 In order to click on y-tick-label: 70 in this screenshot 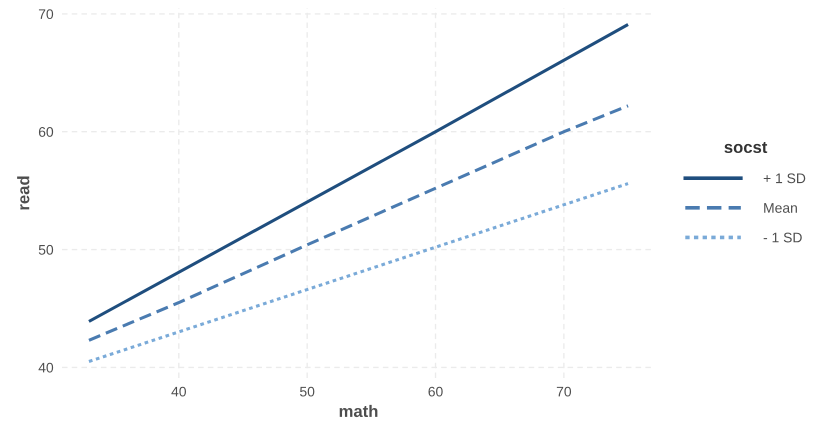, I will do `click(46, 14)`.